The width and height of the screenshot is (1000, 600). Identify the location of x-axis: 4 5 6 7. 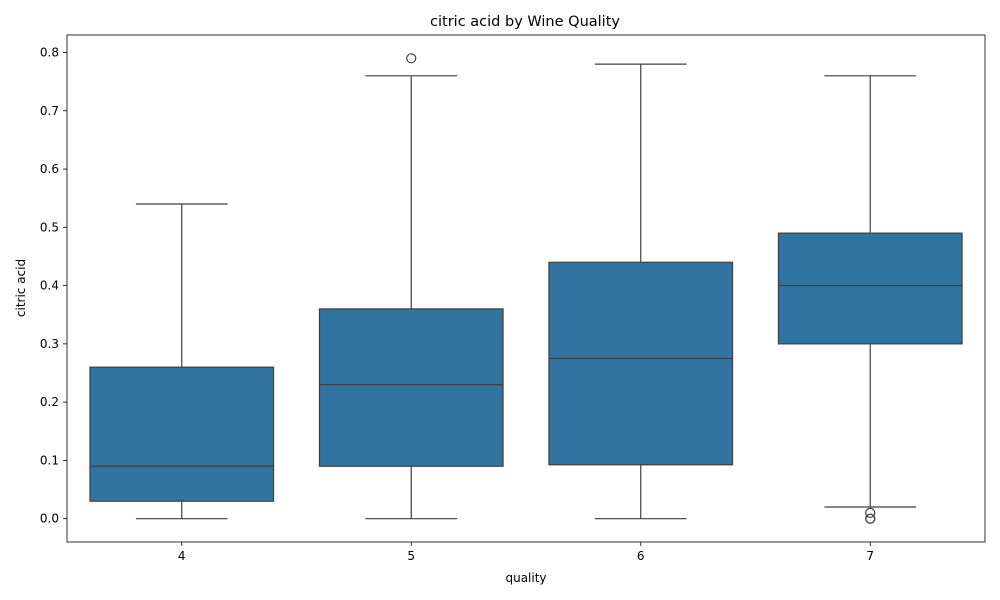
(526, 552).